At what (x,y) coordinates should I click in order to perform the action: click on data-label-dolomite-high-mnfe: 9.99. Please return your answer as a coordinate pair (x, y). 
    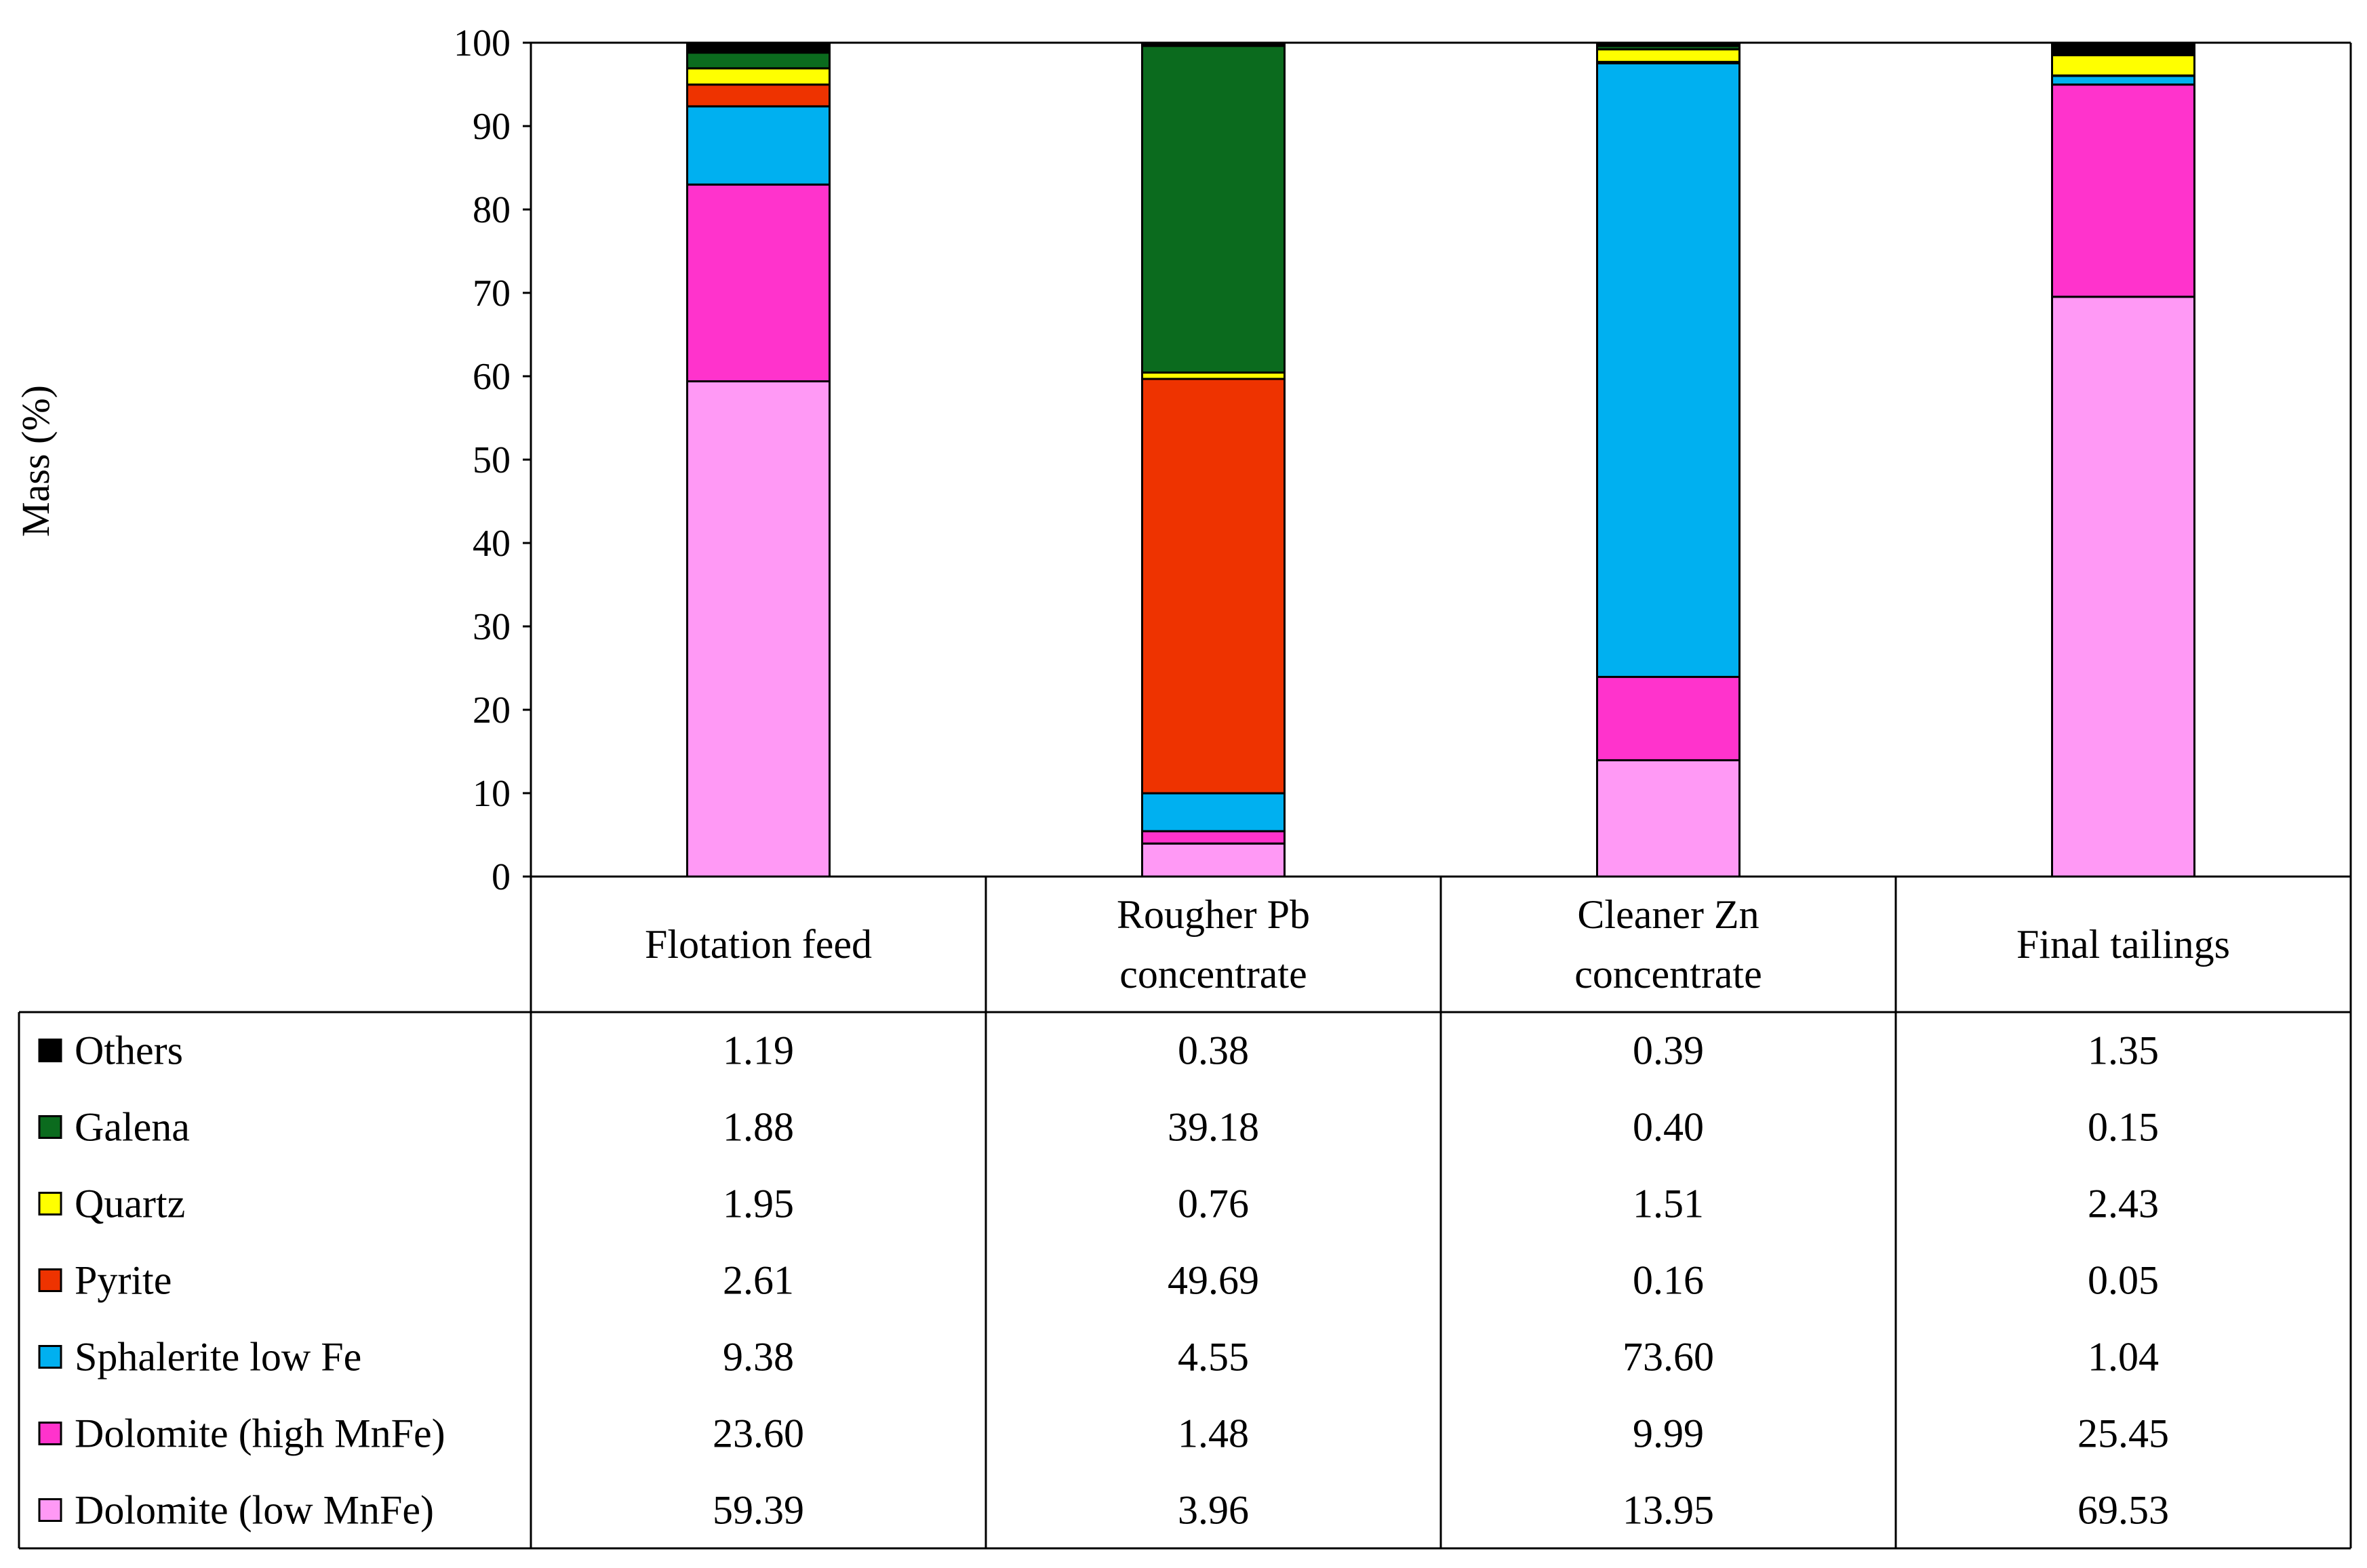
    Looking at the image, I should click on (1668, 1434).